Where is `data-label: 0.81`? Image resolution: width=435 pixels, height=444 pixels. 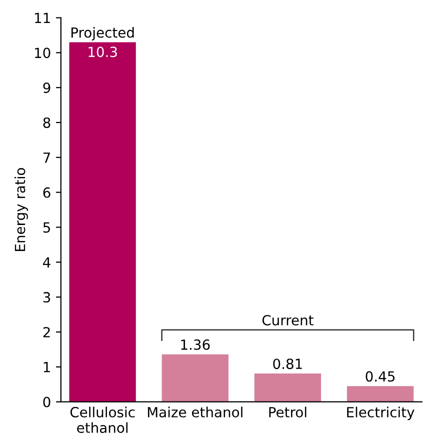
data-label: 0.81 is located at coordinates (287, 364).